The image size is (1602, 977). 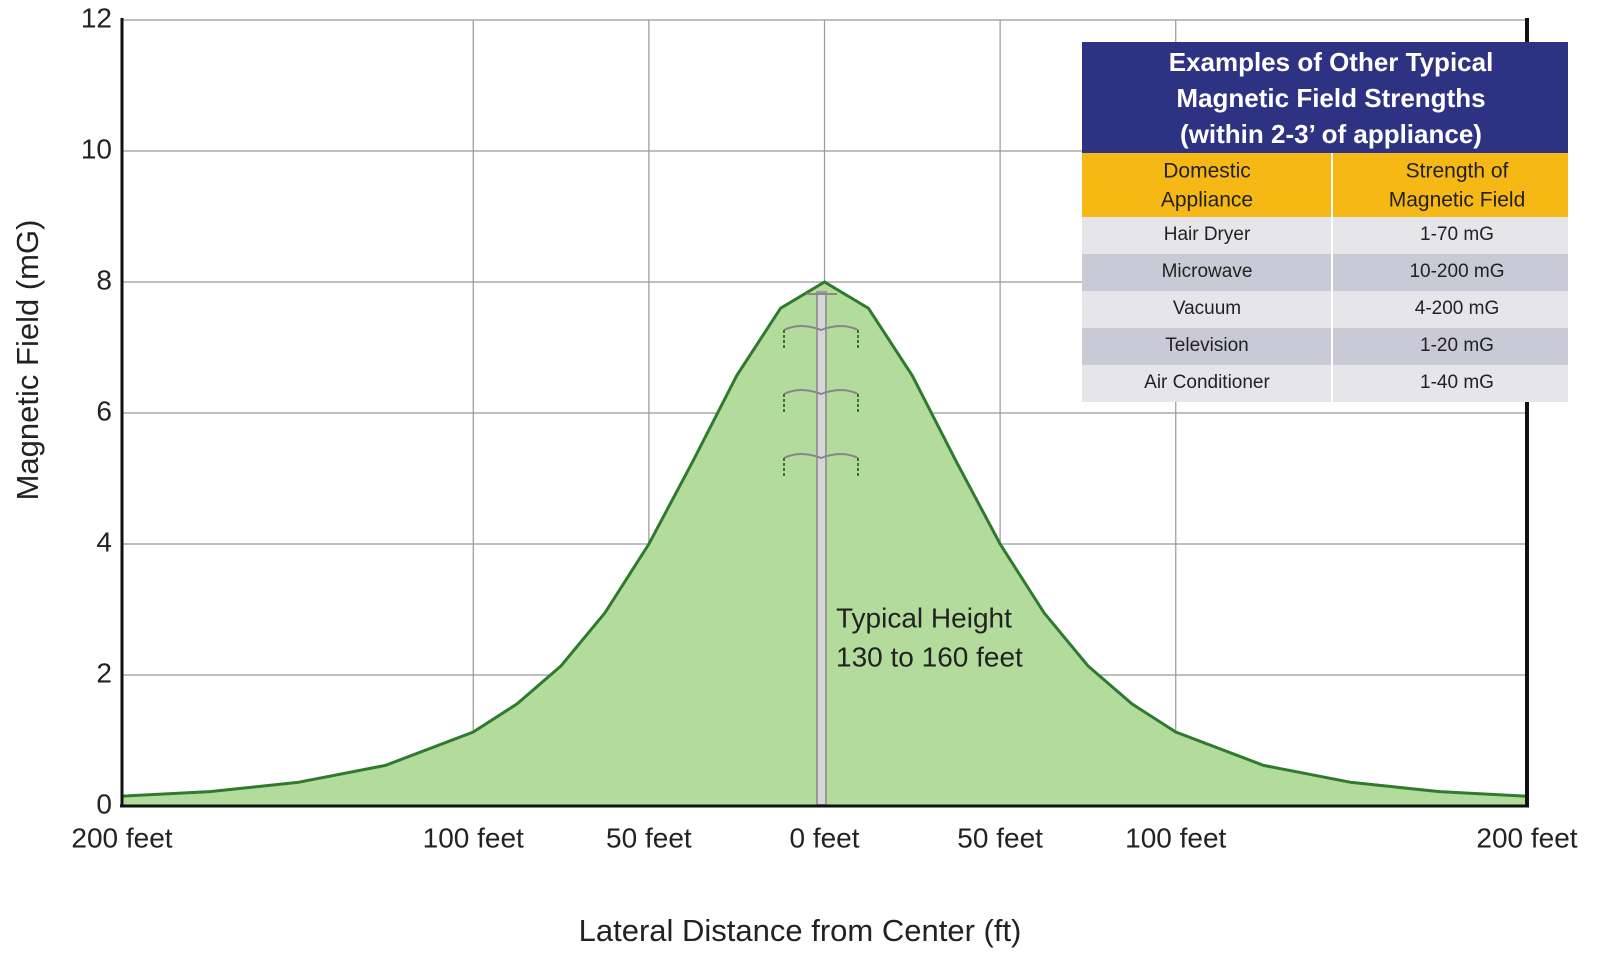 I want to click on table-header: Strength of, so click(x=1457, y=171).